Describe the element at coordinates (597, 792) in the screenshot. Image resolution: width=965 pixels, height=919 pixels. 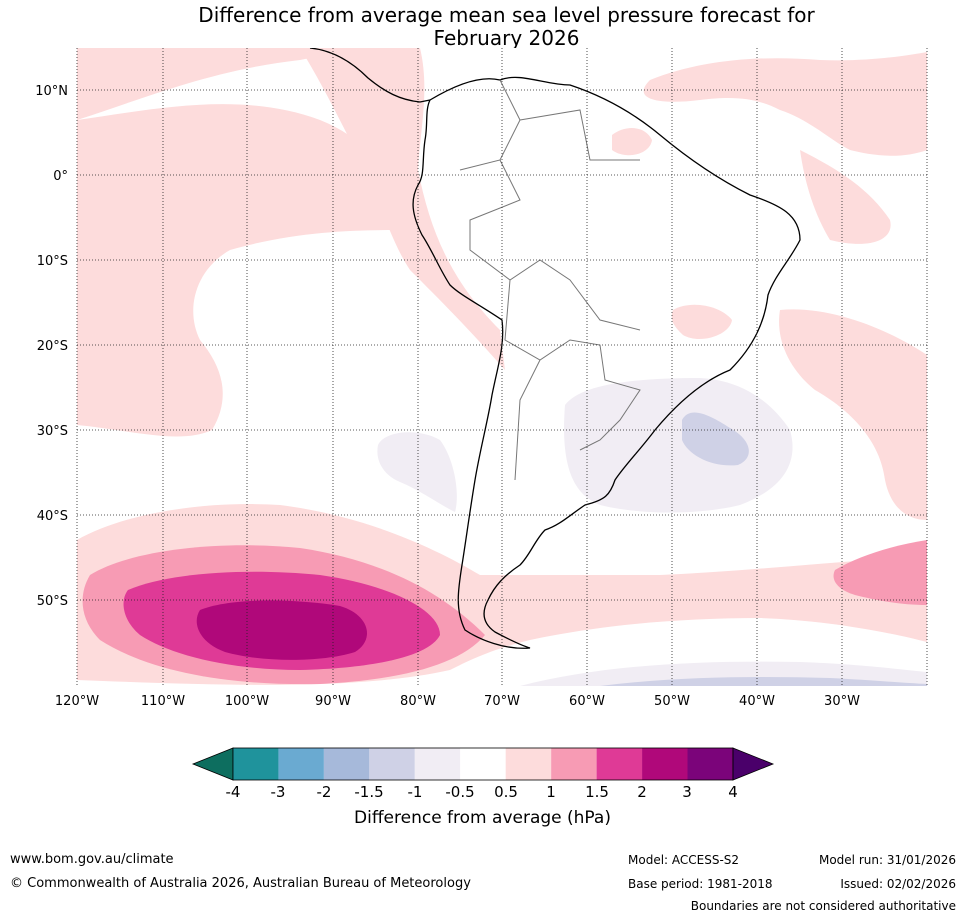
I see `colorbar-tick: 1.5` at that location.